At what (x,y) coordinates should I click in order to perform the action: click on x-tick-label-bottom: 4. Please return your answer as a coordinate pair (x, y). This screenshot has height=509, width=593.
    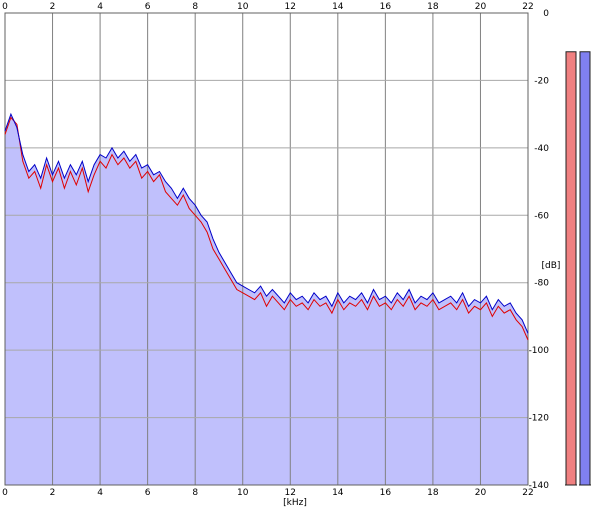
    Looking at the image, I should click on (100, 493).